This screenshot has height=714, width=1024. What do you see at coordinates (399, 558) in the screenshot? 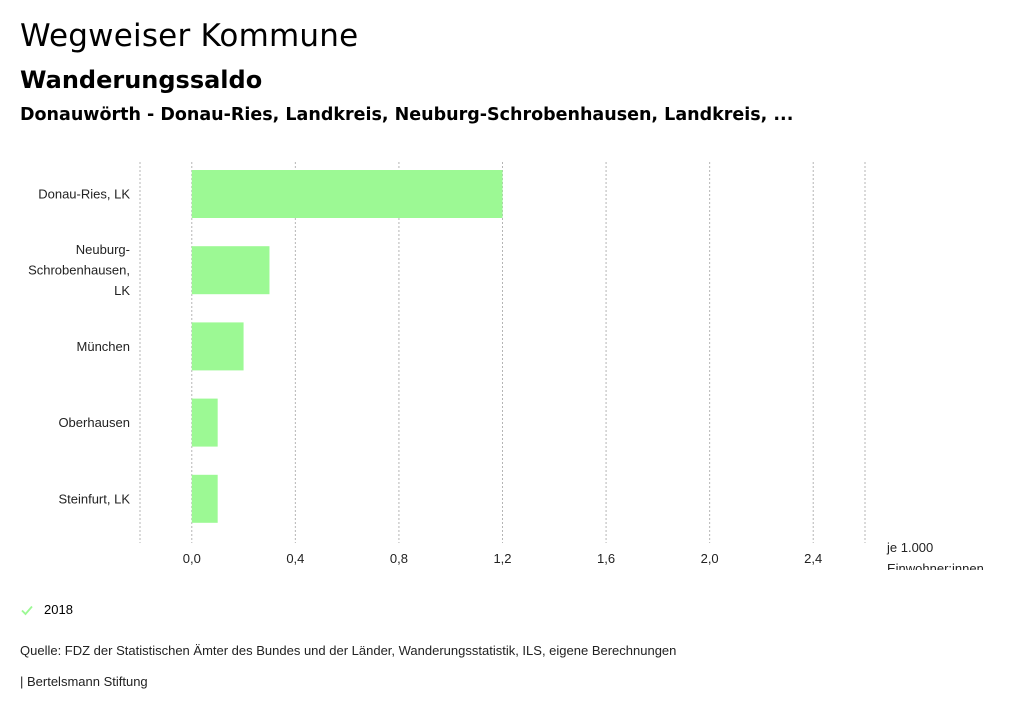
I see `x-tick-label: 0,8` at bounding box center [399, 558].